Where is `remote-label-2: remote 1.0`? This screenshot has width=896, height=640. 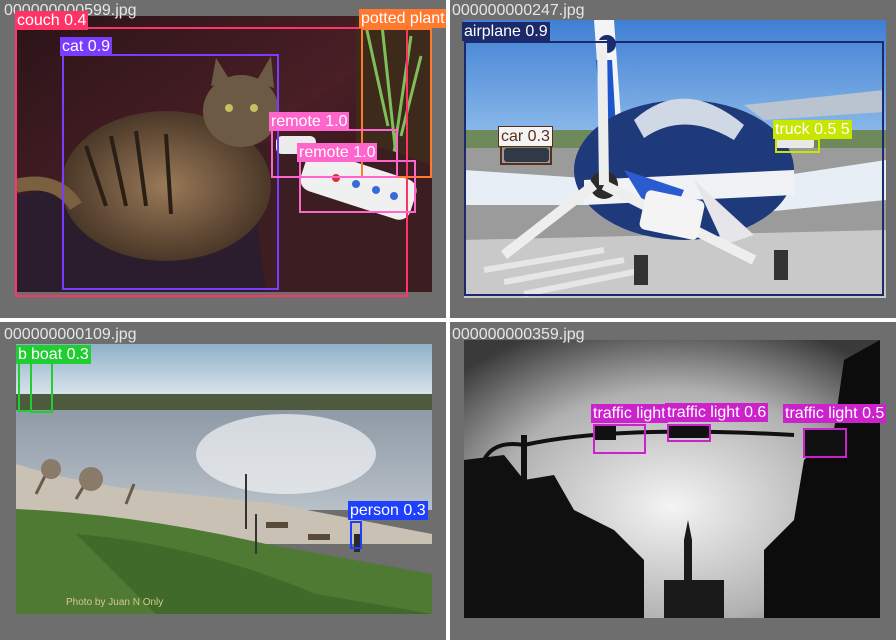
remote-label-2: remote 1.0 is located at coordinates (337, 152).